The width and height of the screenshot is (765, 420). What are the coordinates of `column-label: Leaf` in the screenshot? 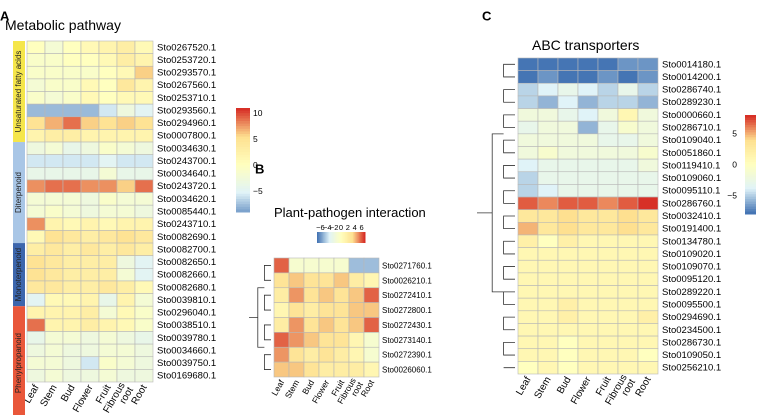 It's located at (523, 386).